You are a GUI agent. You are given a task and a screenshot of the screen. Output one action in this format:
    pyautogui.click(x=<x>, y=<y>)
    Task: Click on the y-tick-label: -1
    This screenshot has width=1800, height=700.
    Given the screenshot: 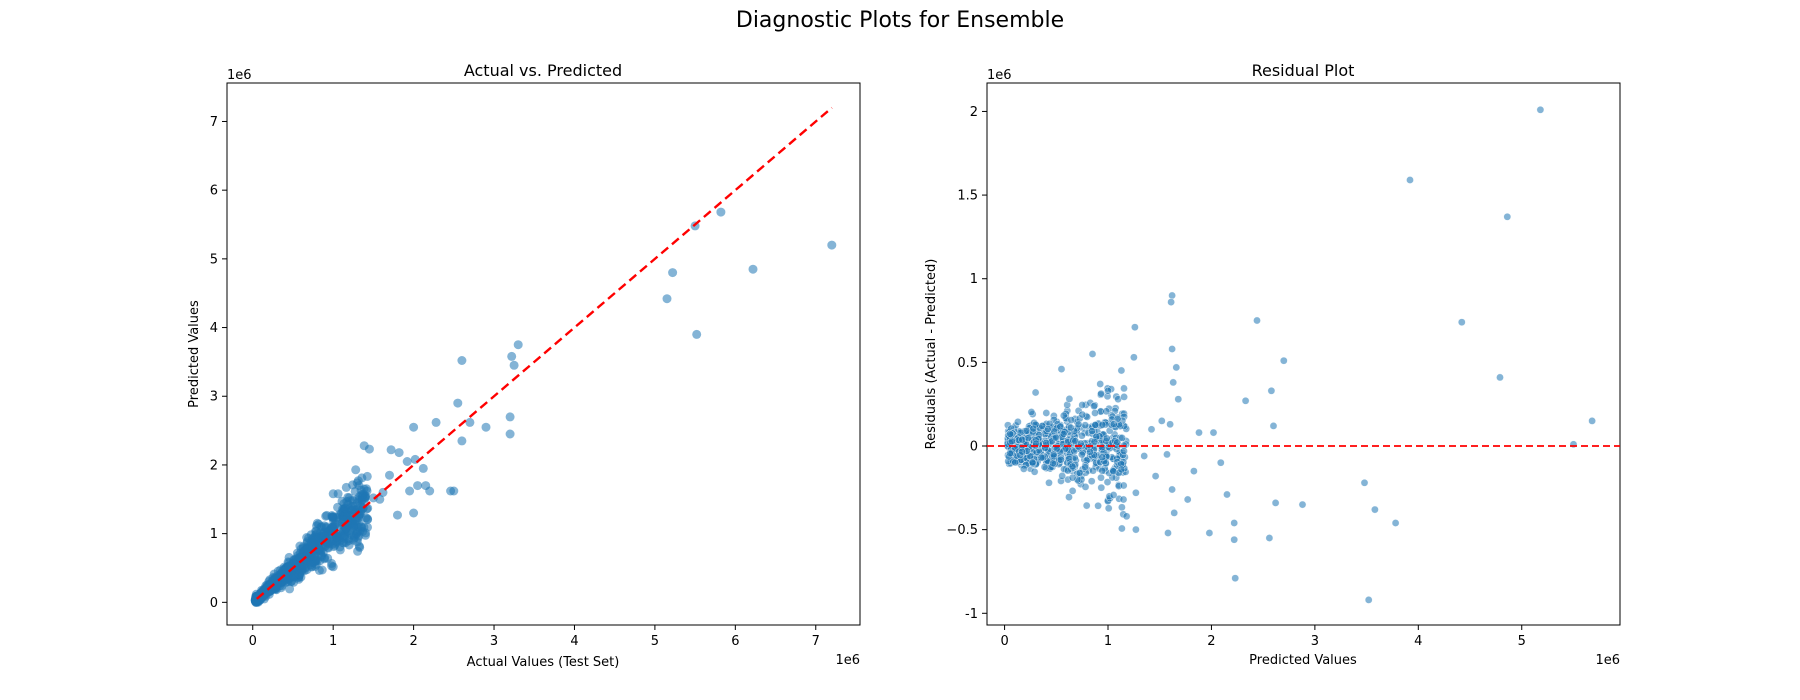 What is the action you would take?
    pyautogui.click(x=971, y=614)
    